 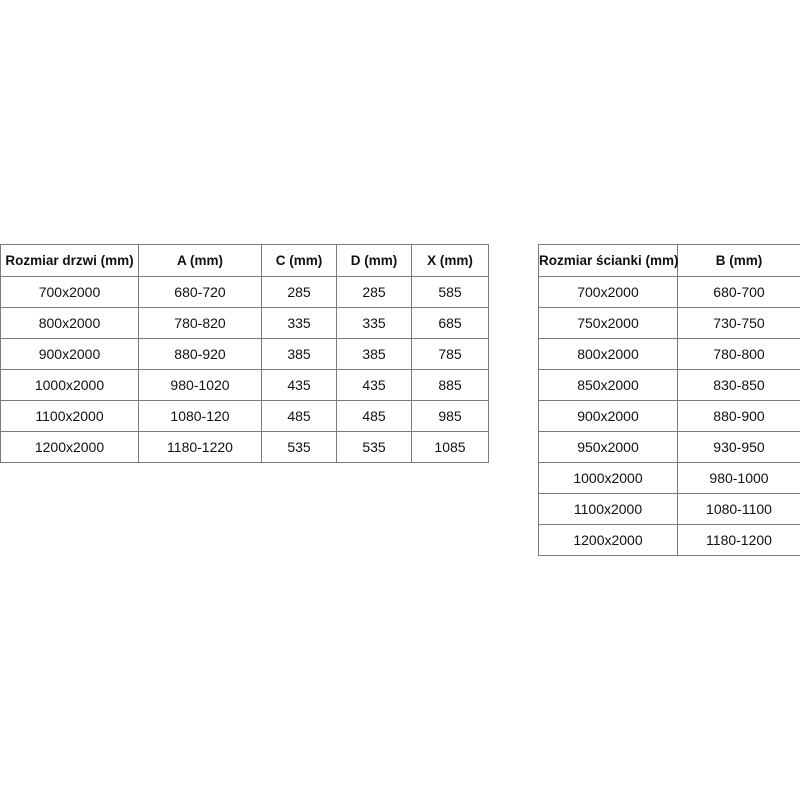 What do you see at coordinates (200, 416) in the screenshot?
I see `table-cell: 1080-120` at bounding box center [200, 416].